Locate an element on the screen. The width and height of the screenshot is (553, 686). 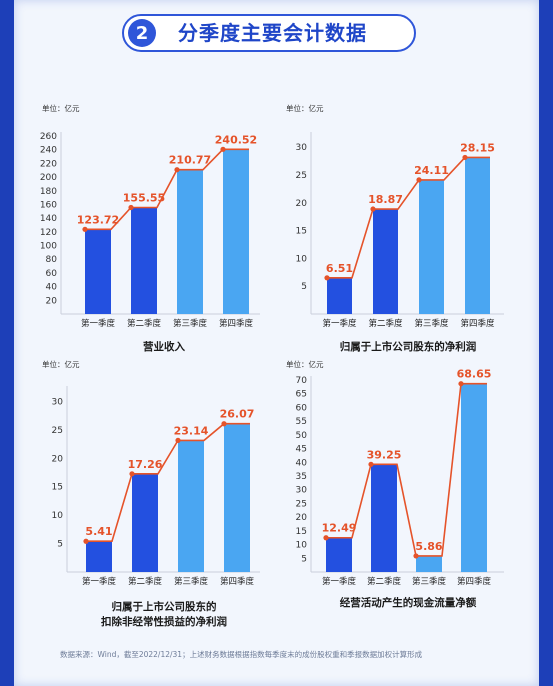
data-label-2: 155.55 is located at coordinates (144, 198).